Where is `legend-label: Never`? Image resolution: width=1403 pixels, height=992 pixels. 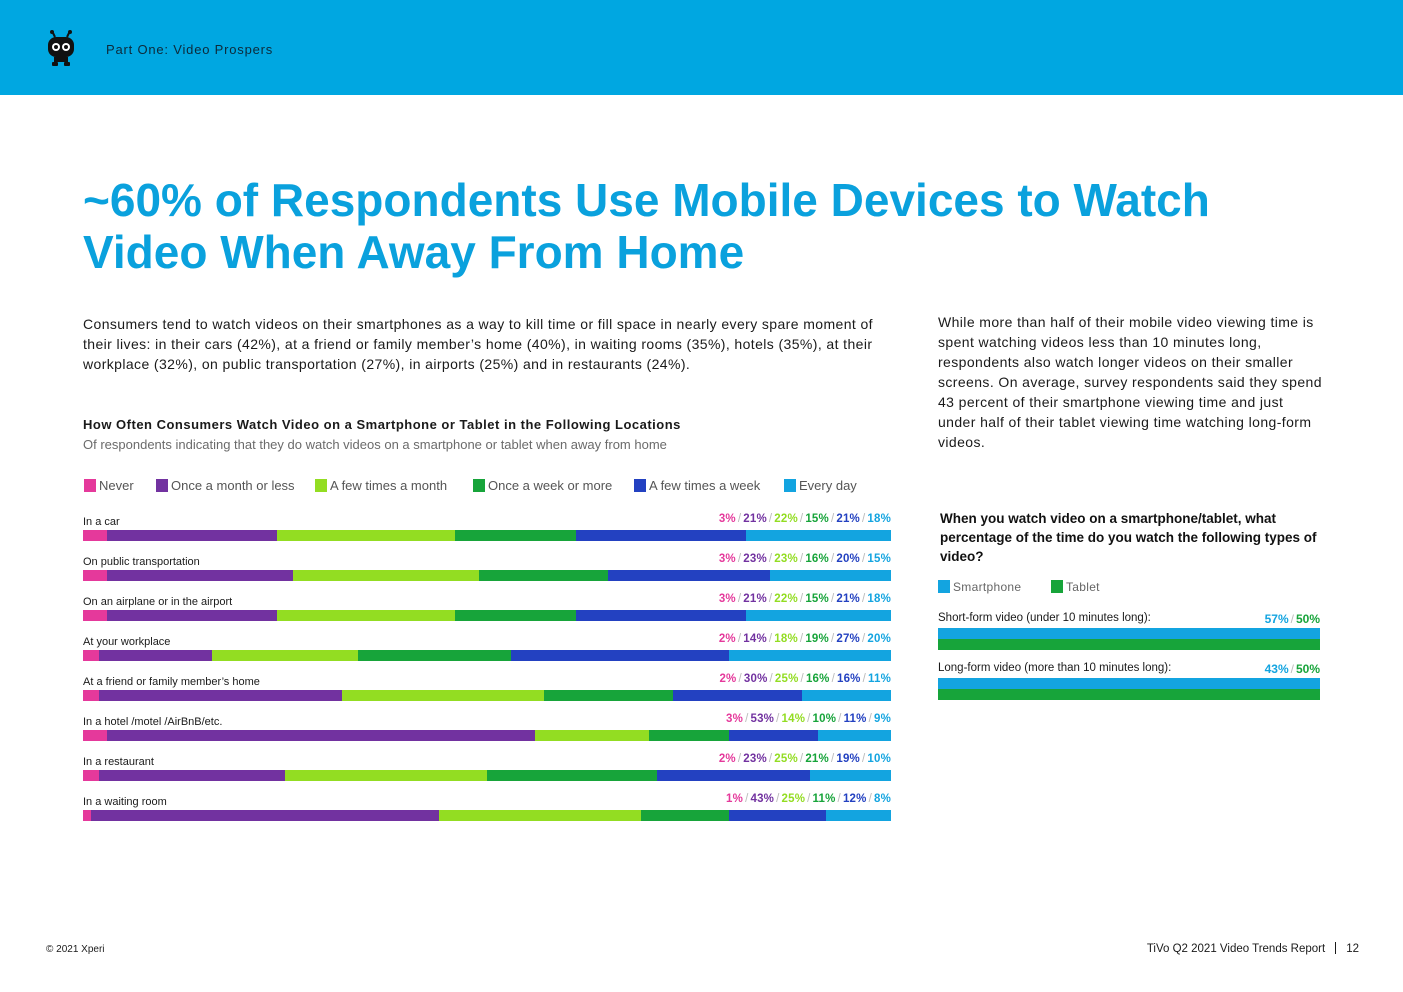 legend-label: Never is located at coordinates (116, 485).